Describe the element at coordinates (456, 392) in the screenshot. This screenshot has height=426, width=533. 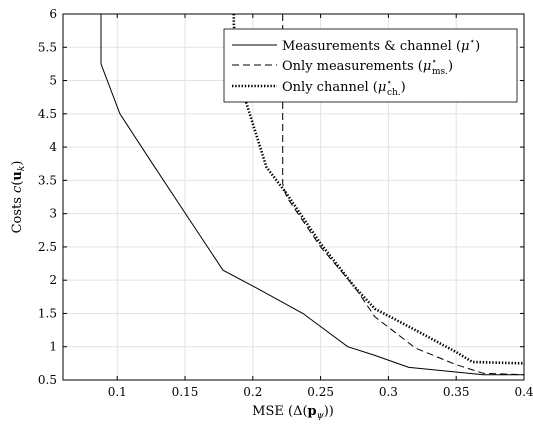
I see `x-tick-label: 0.35` at that location.